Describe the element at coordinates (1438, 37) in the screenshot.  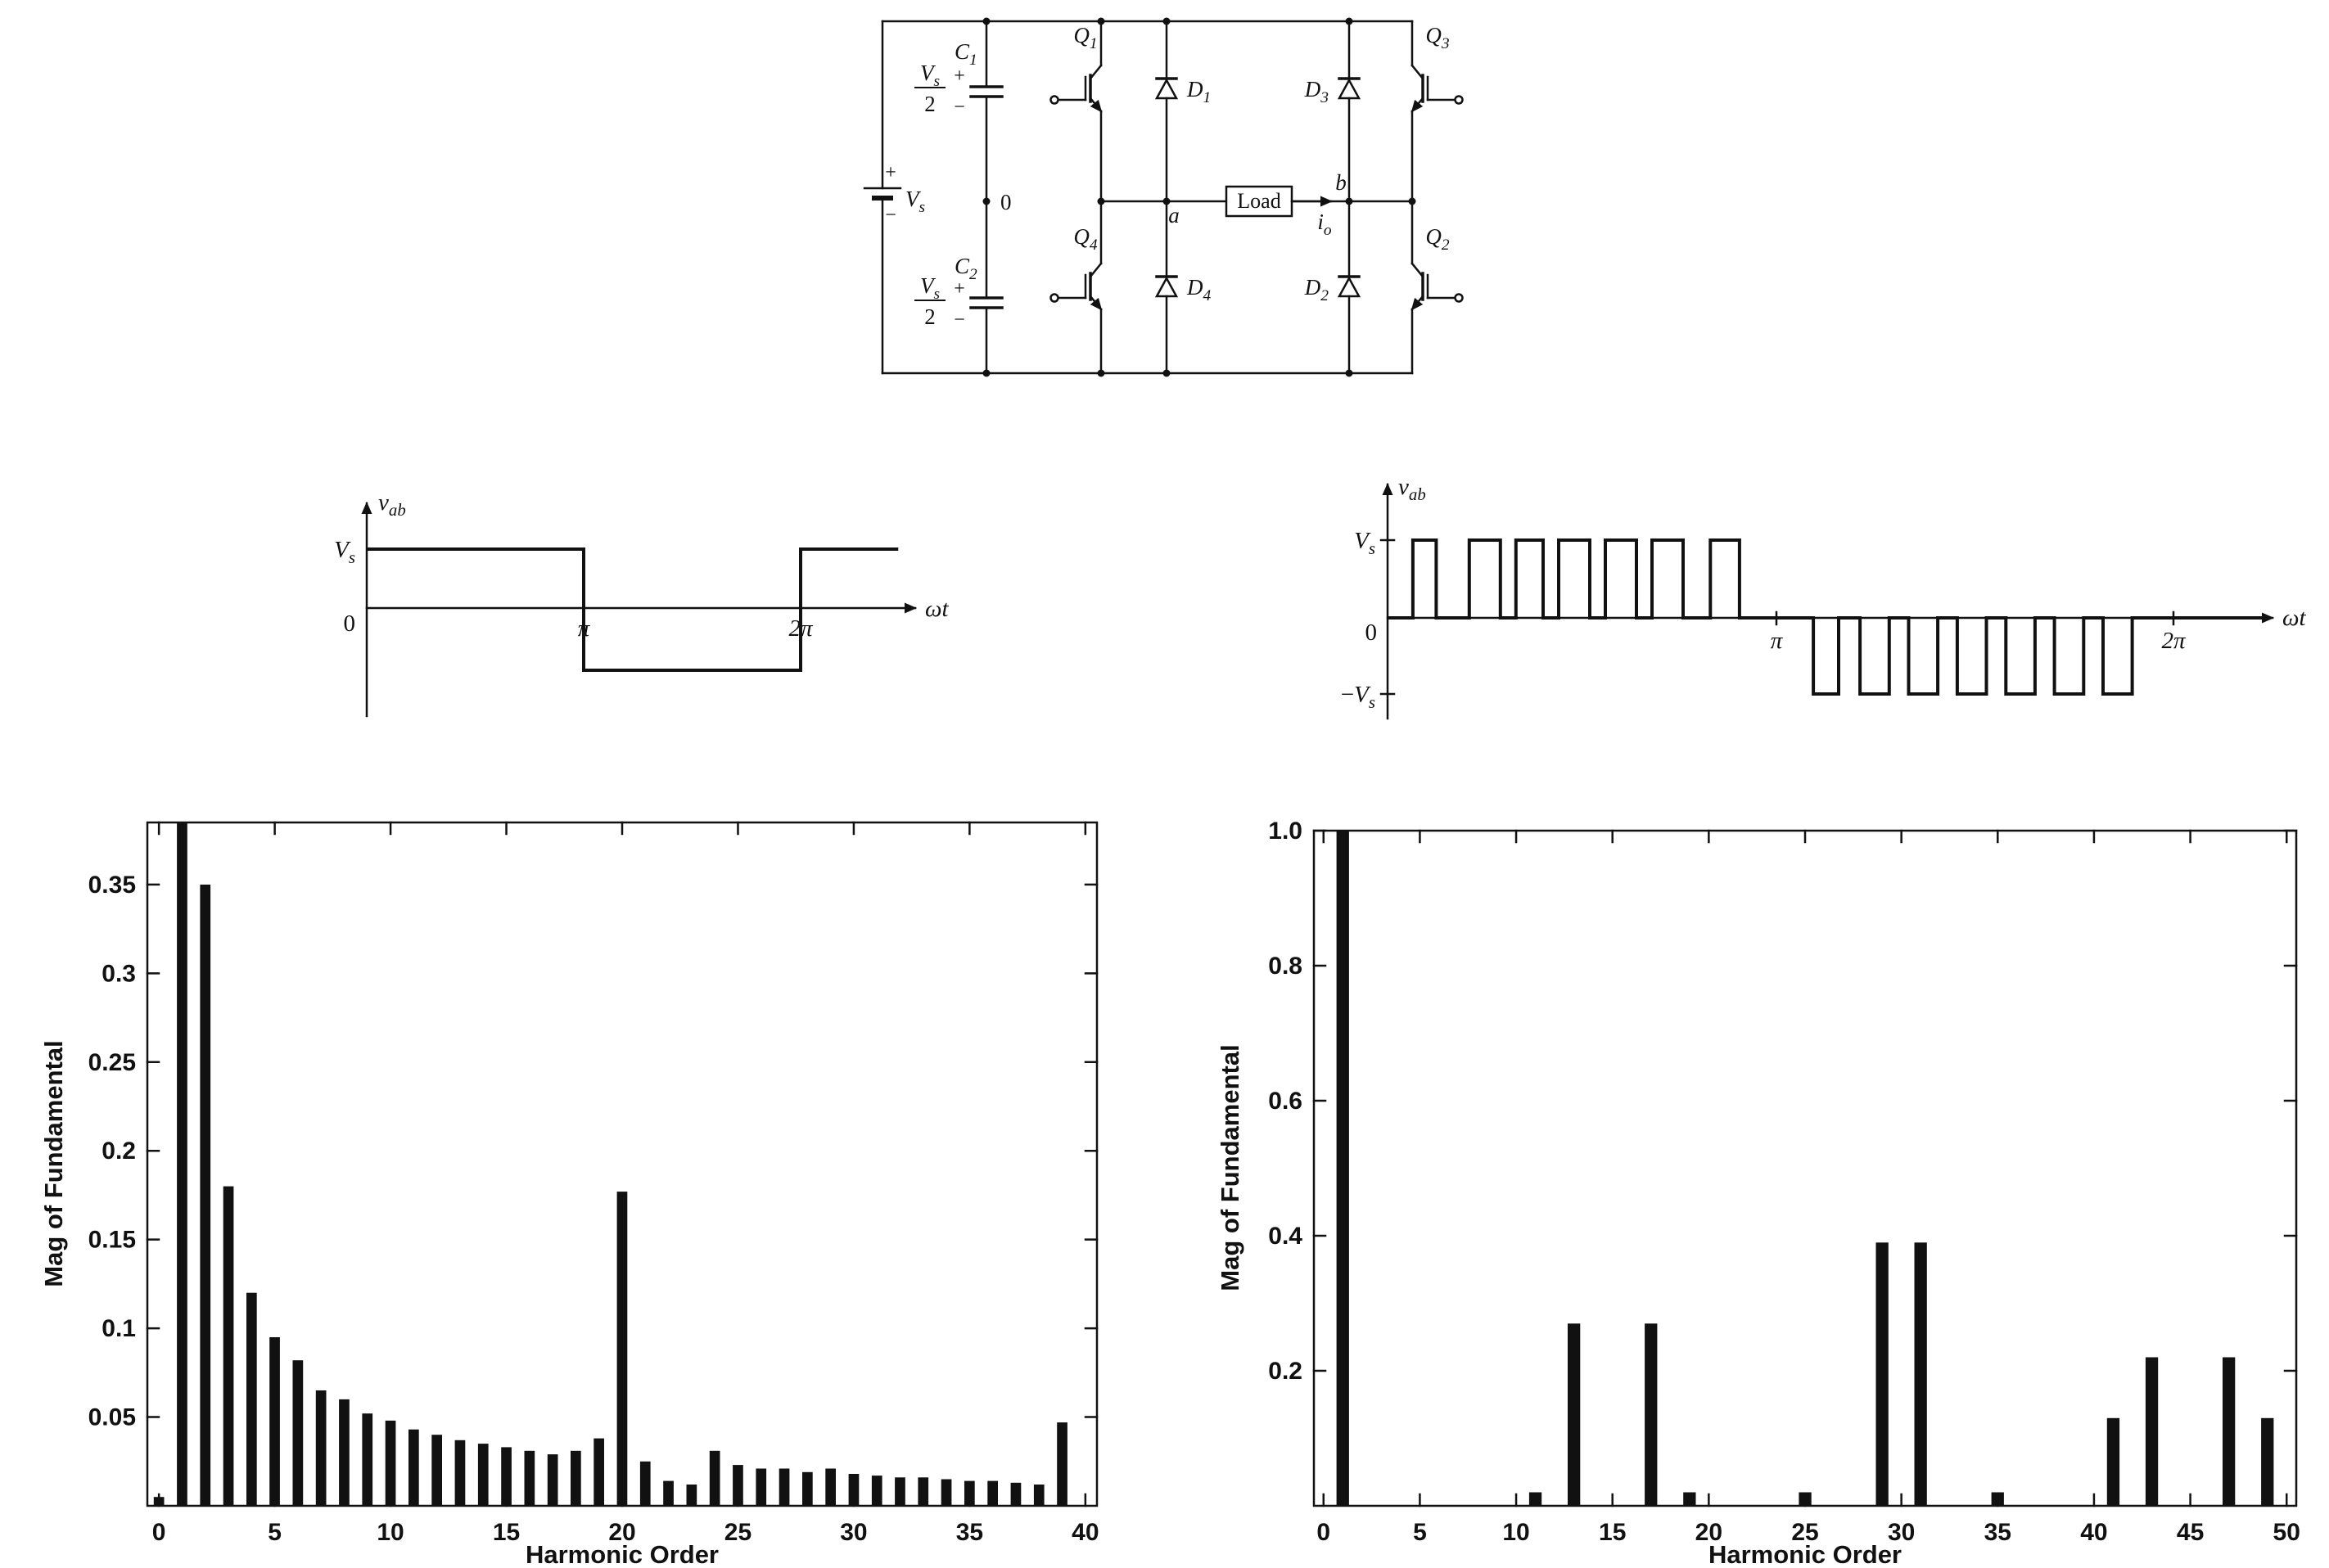
I see `label-q3: Q3` at that location.